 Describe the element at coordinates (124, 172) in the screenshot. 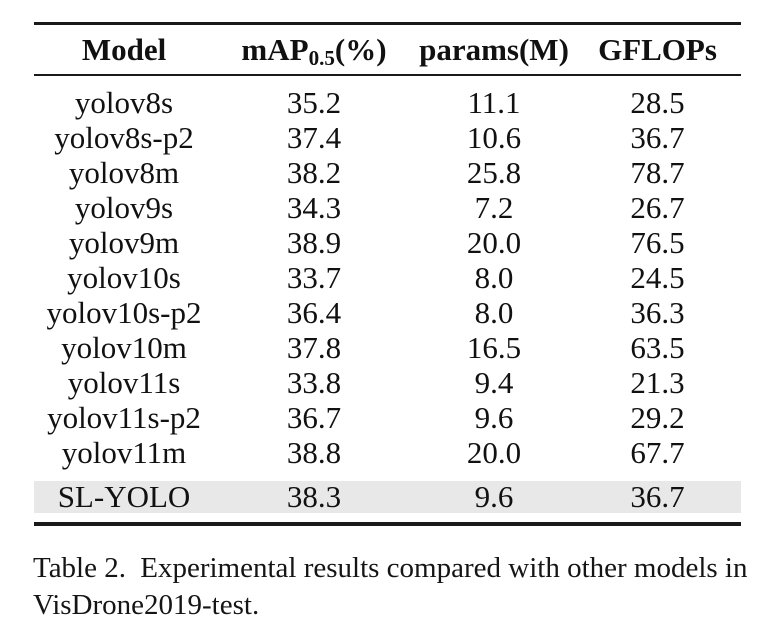

I see `model-cell: yolov8m` at that location.